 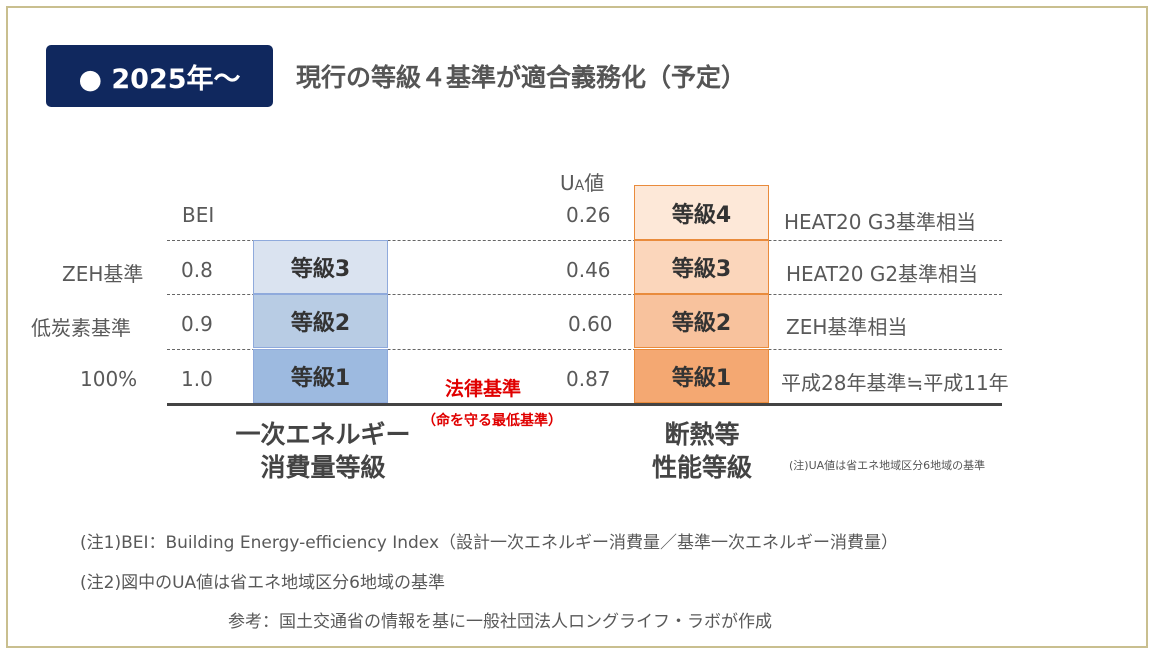 I want to click on ua-row-desc: ZEH基準相当, so click(x=847, y=327).